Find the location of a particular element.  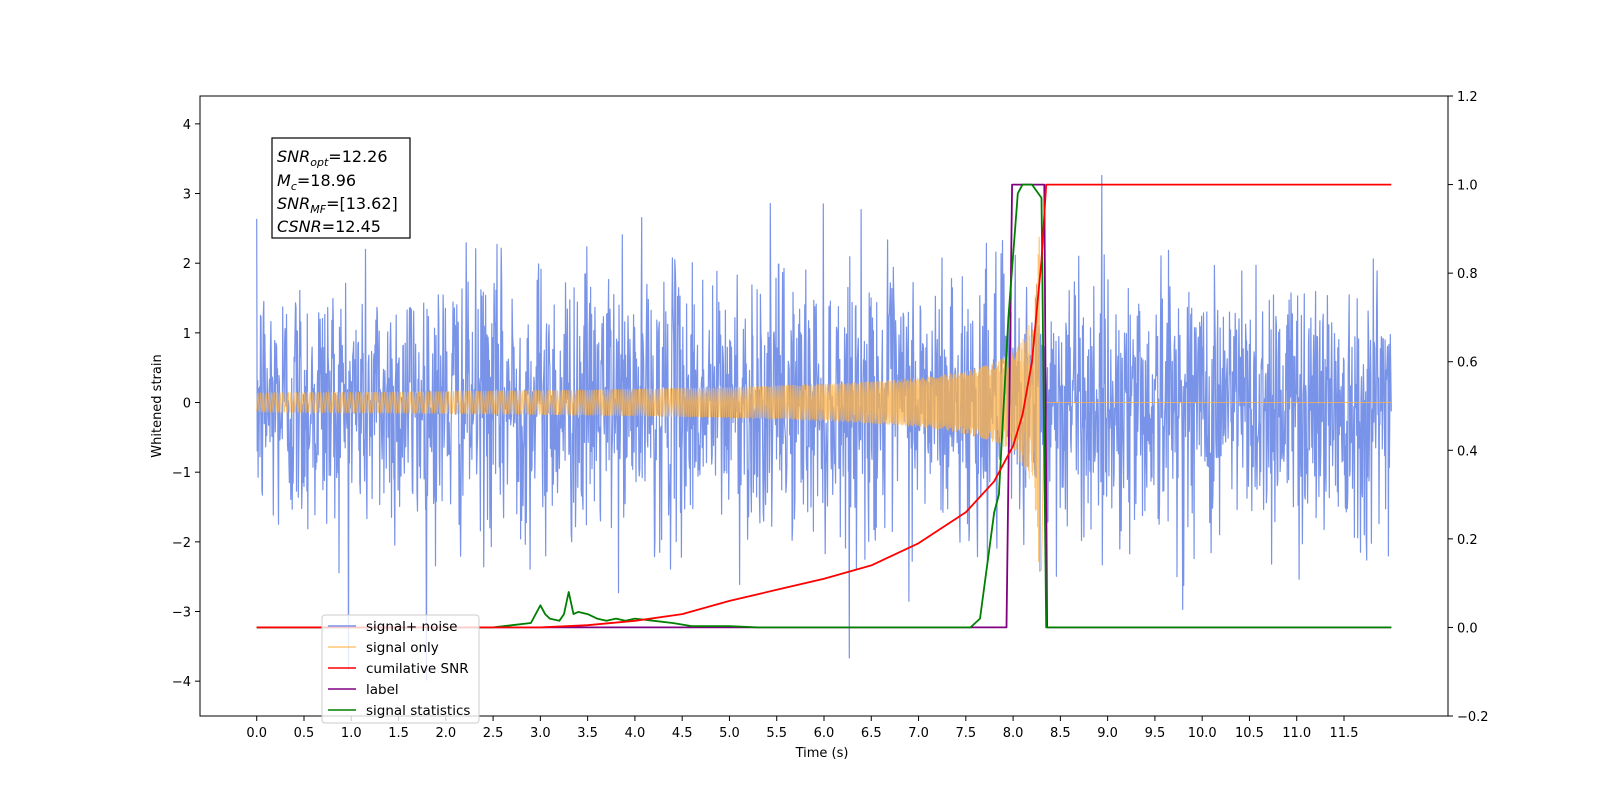

y2-tick-label: 0.0 is located at coordinates (1467, 628).